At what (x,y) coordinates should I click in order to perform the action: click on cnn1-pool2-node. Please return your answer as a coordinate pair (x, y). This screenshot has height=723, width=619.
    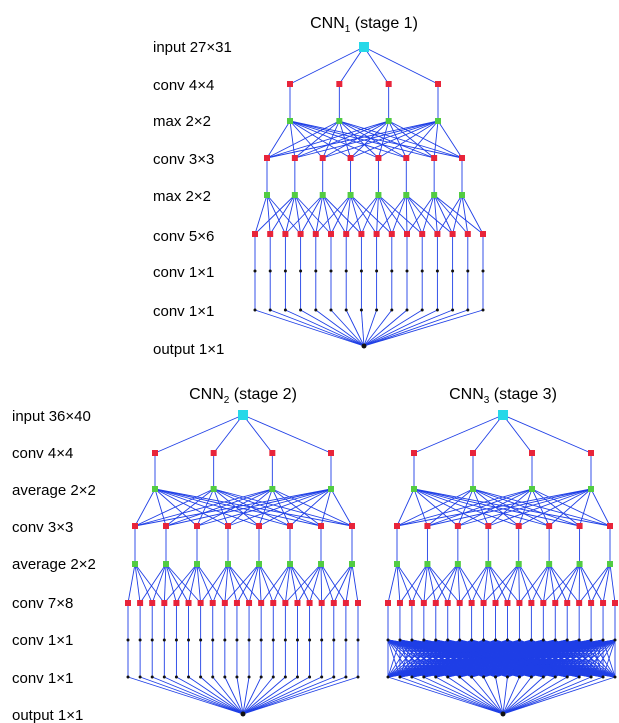
    Looking at the image, I should click on (378, 195).